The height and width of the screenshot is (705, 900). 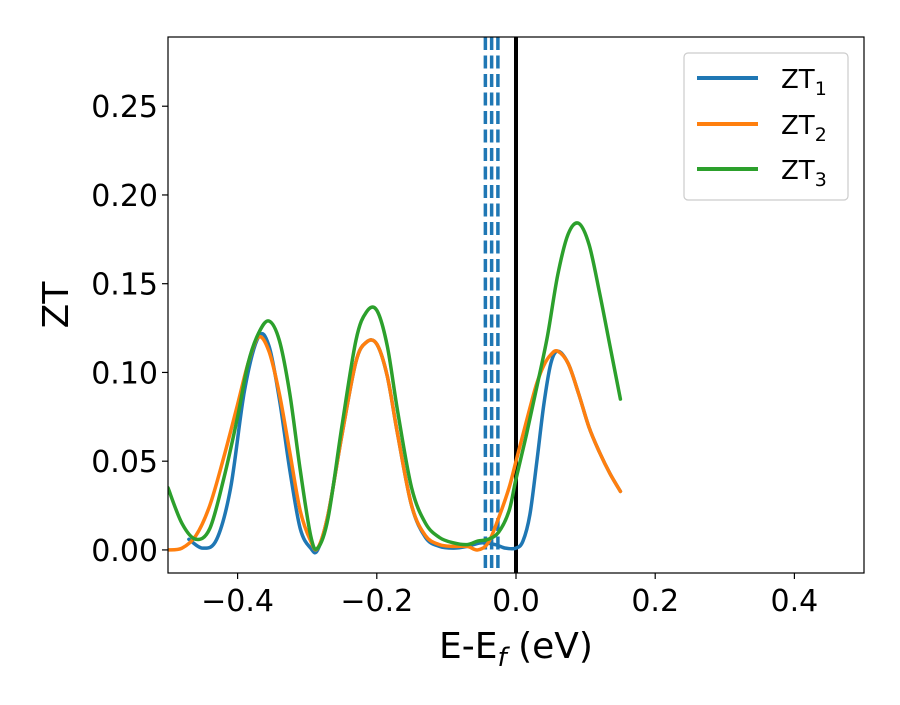 What do you see at coordinates (798, 171) in the screenshot?
I see `legend-label-zt3-main: ZT` at bounding box center [798, 171].